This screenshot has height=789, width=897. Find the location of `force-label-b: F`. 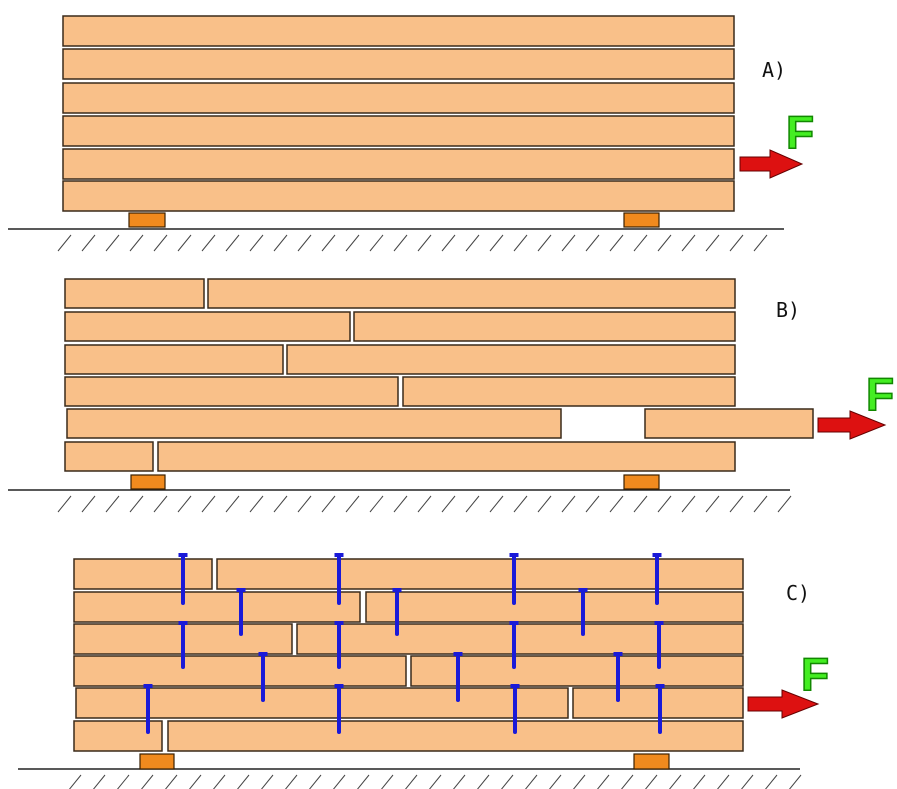

force-label-b: F is located at coordinates (880, 394).